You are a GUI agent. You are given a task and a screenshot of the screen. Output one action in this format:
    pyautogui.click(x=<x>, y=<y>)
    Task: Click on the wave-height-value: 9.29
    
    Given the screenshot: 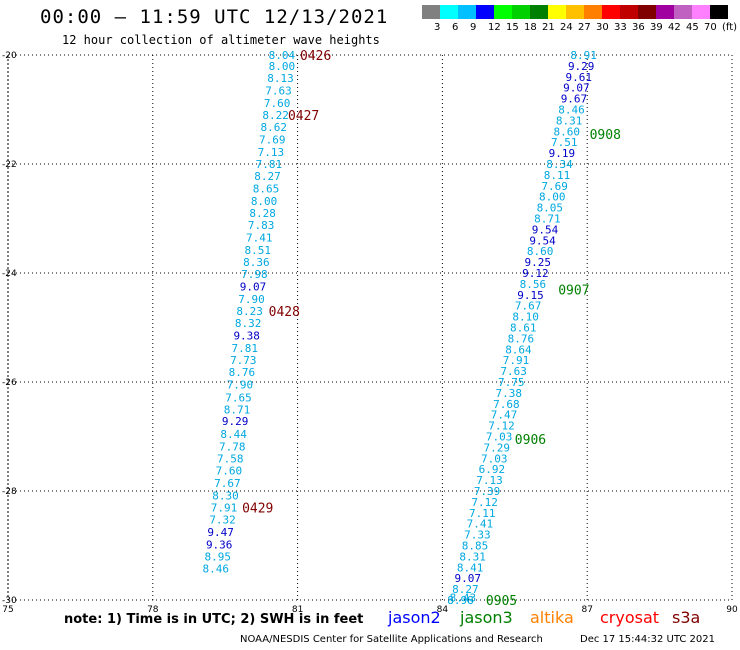 What is the action you would take?
    pyautogui.click(x=235, y=421)
    